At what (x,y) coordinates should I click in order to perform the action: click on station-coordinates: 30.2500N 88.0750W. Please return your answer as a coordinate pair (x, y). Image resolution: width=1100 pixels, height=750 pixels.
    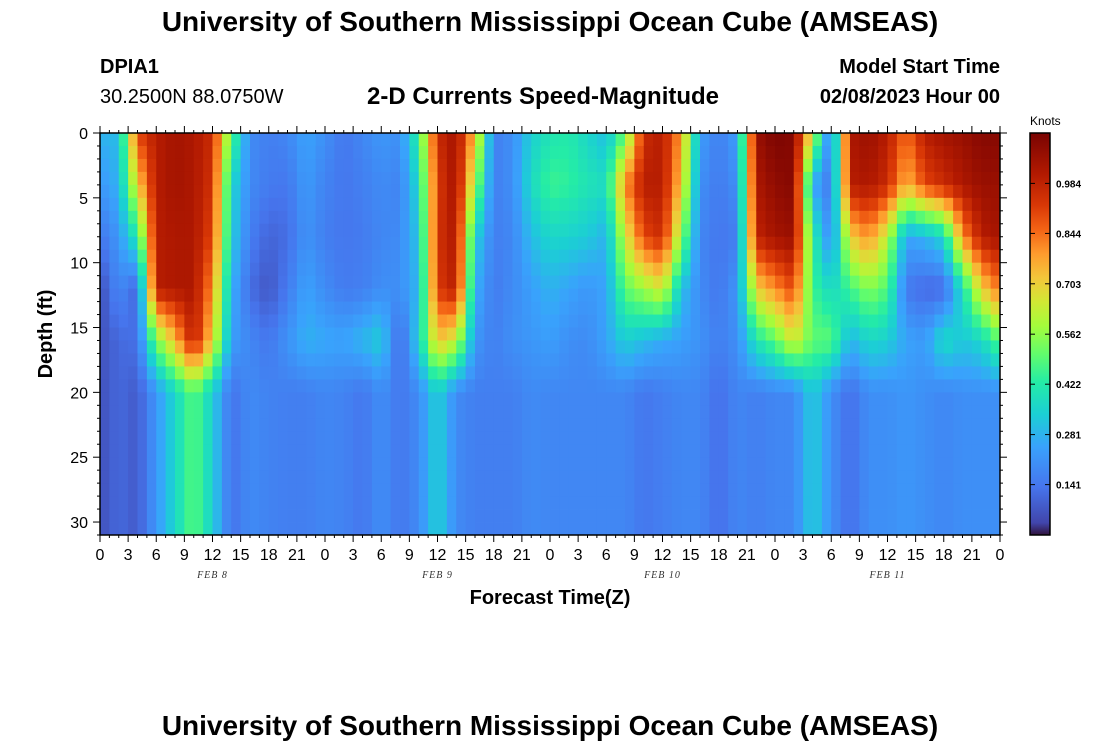
    Looking at the image, I should click on (192, 97).